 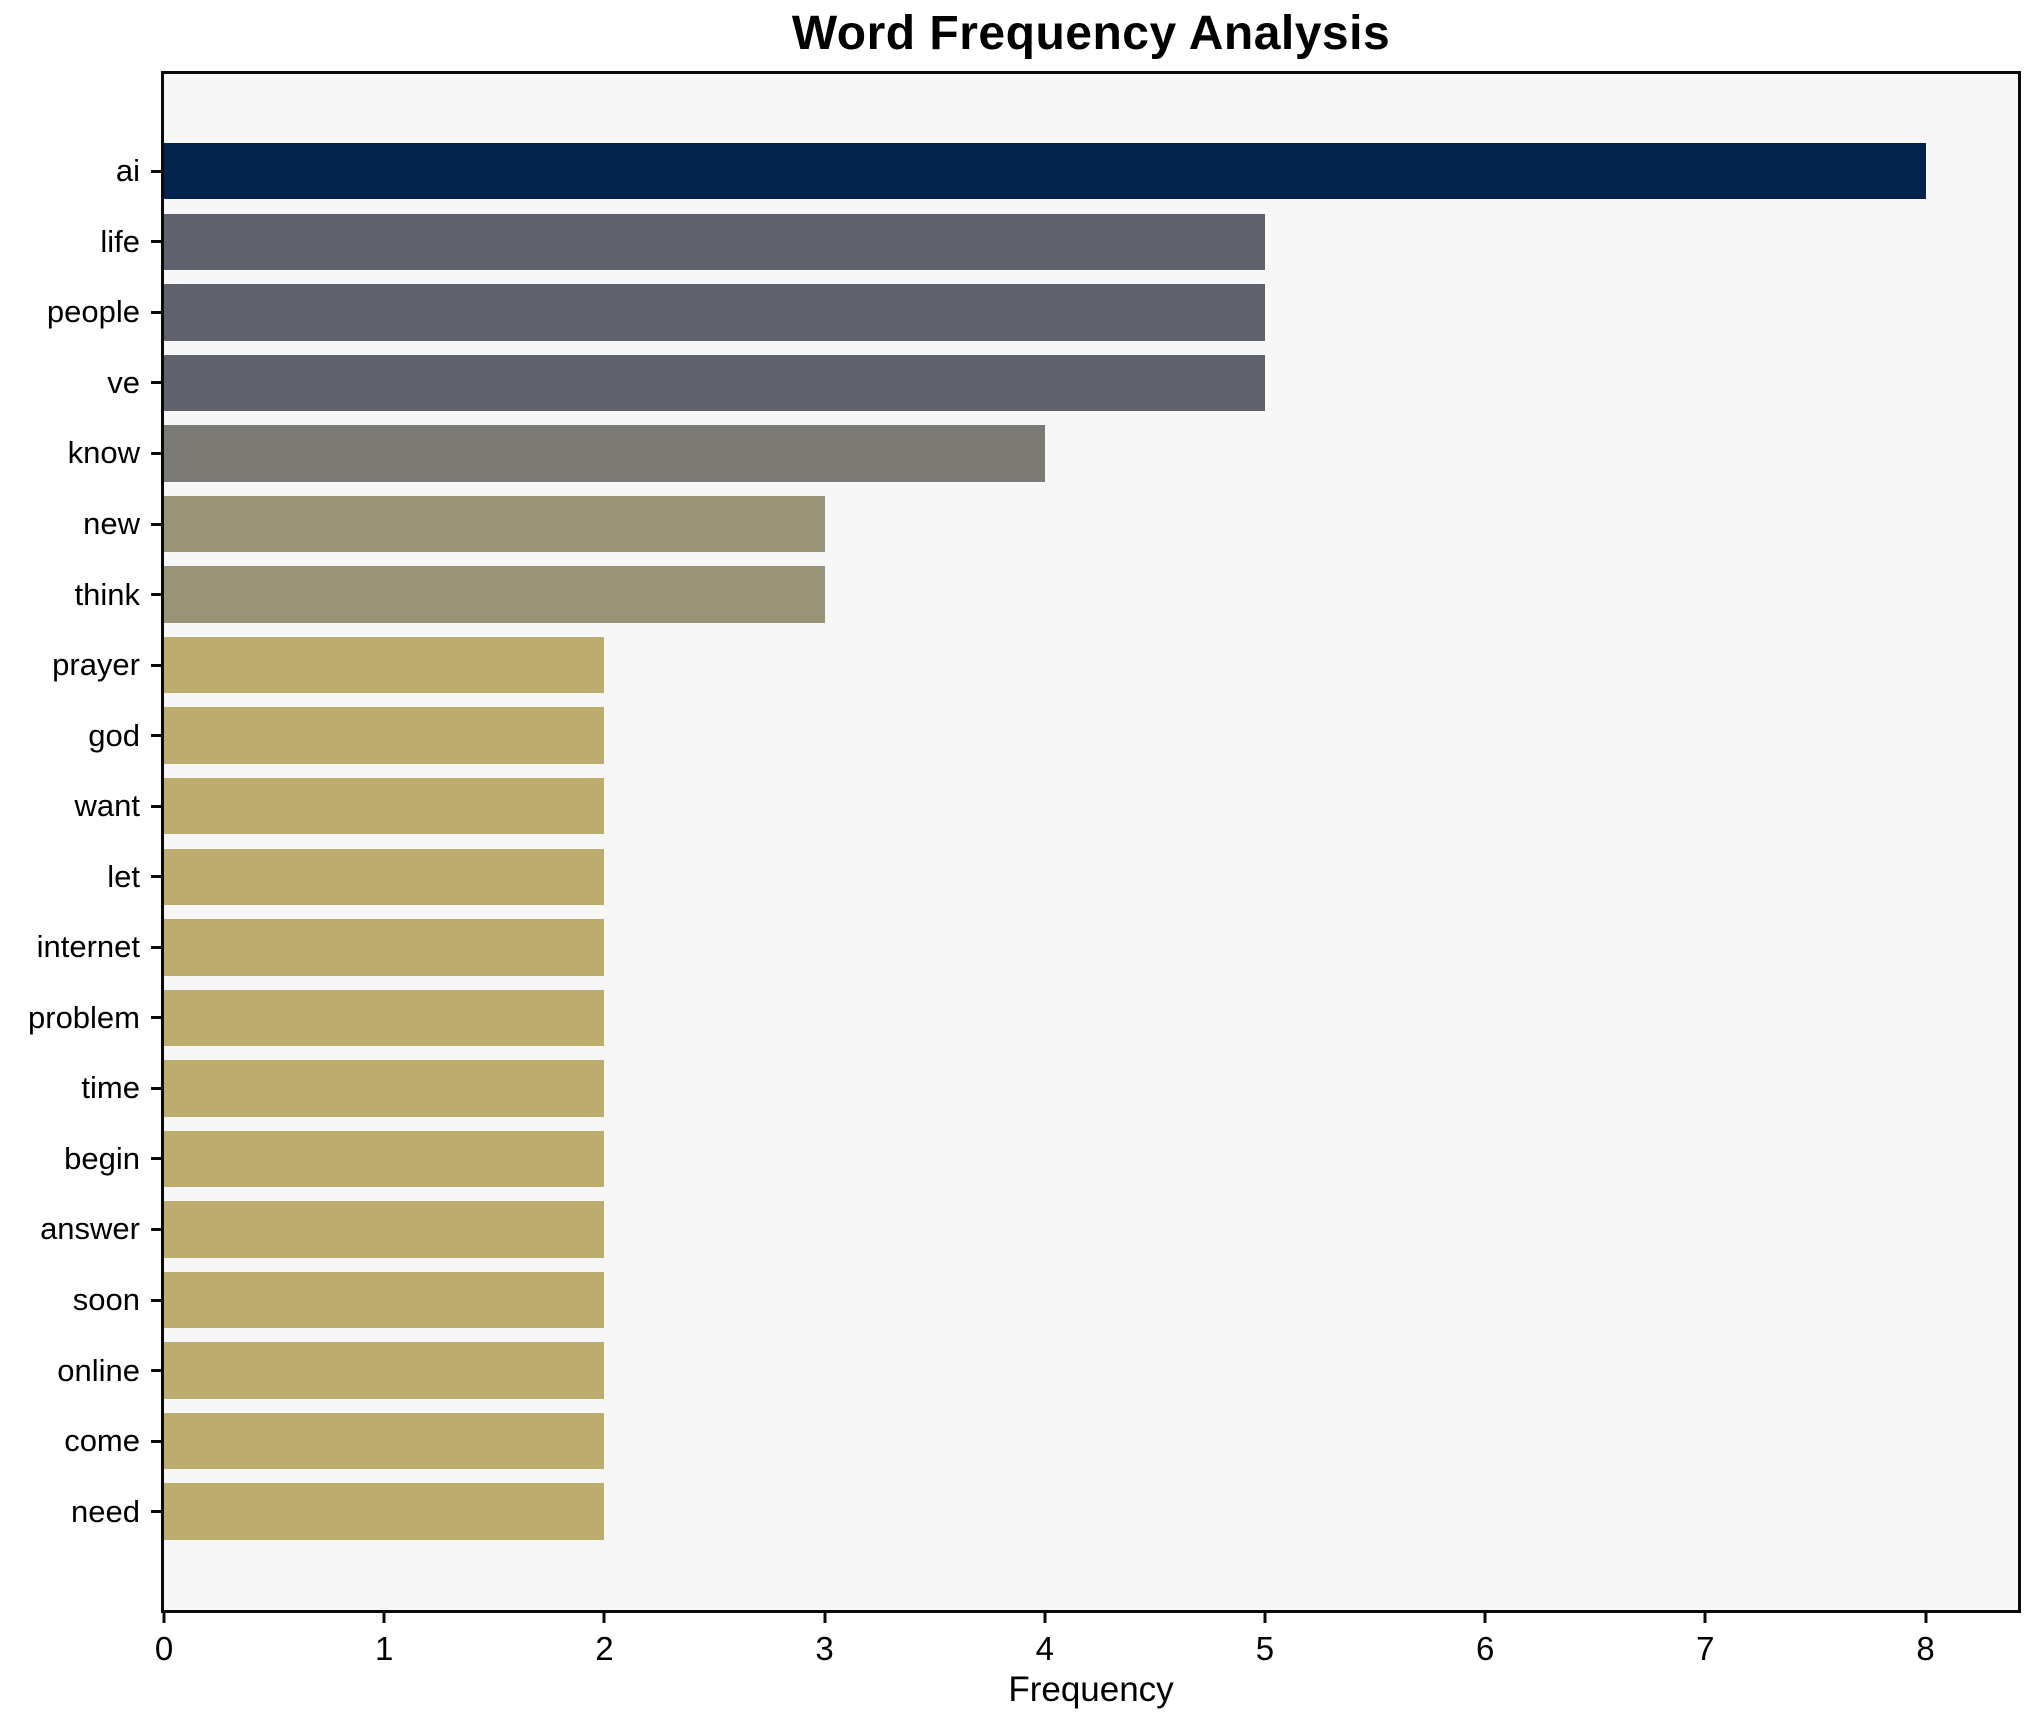 What do you see at coordinates (1050, 524) in the screenshot?
I see `bar-row: new` at bounding box center [1050, 524].